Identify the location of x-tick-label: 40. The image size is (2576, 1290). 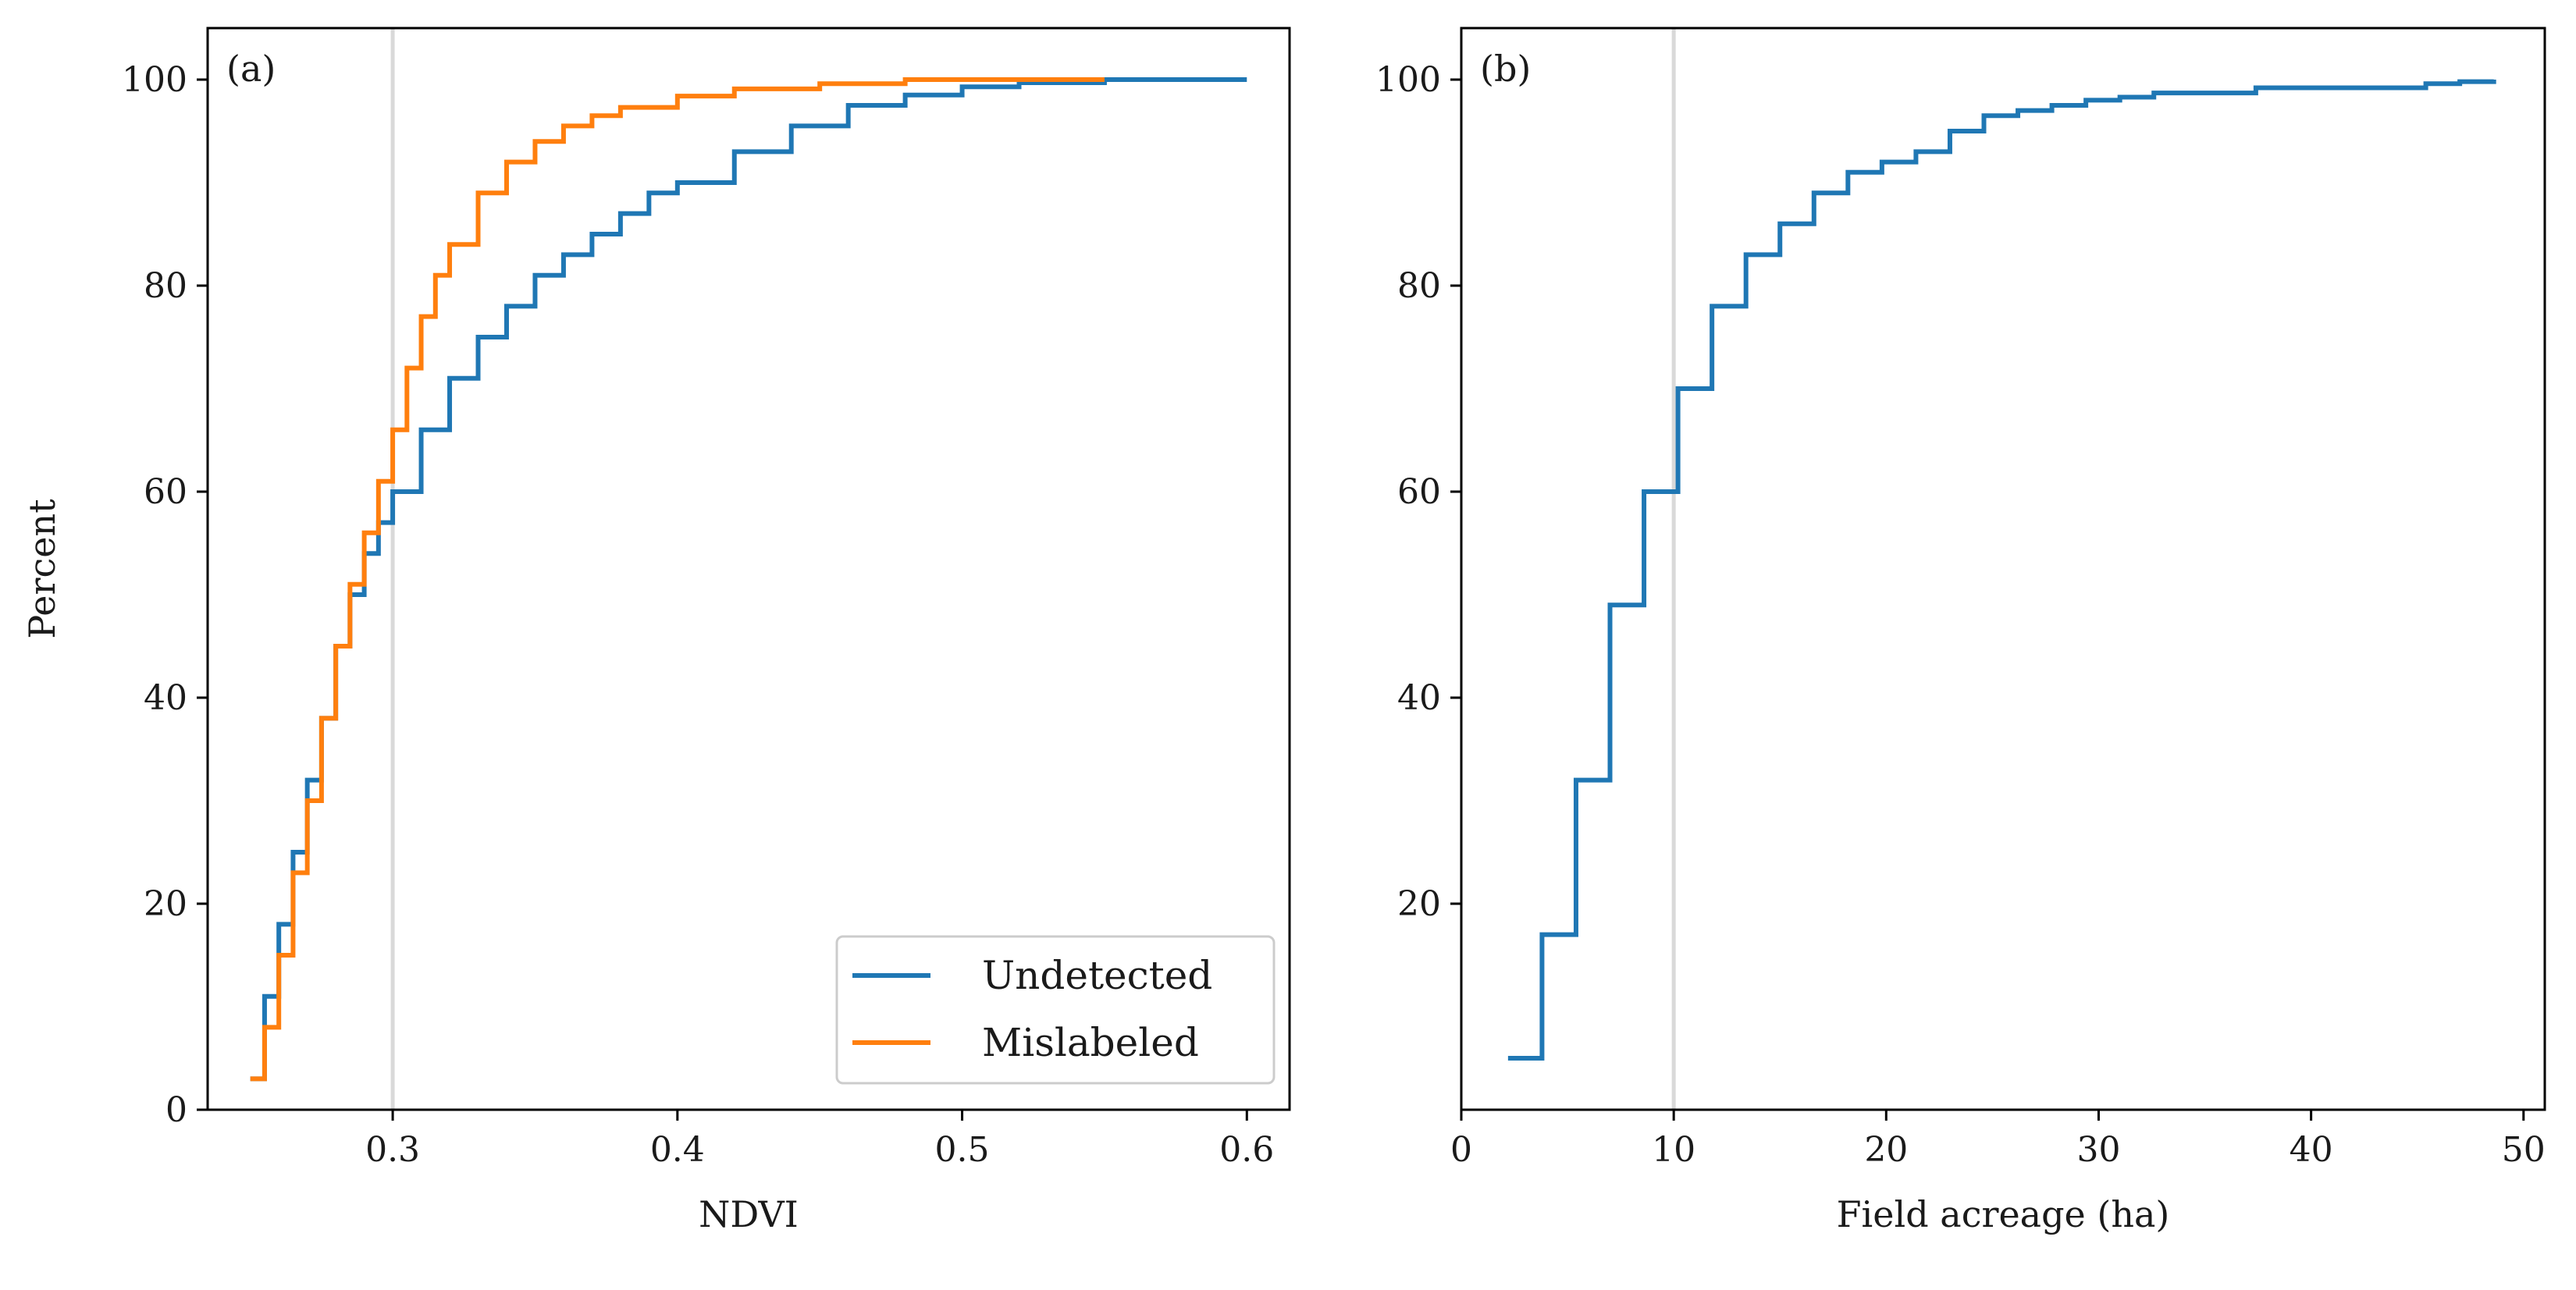
(2311, 1150).